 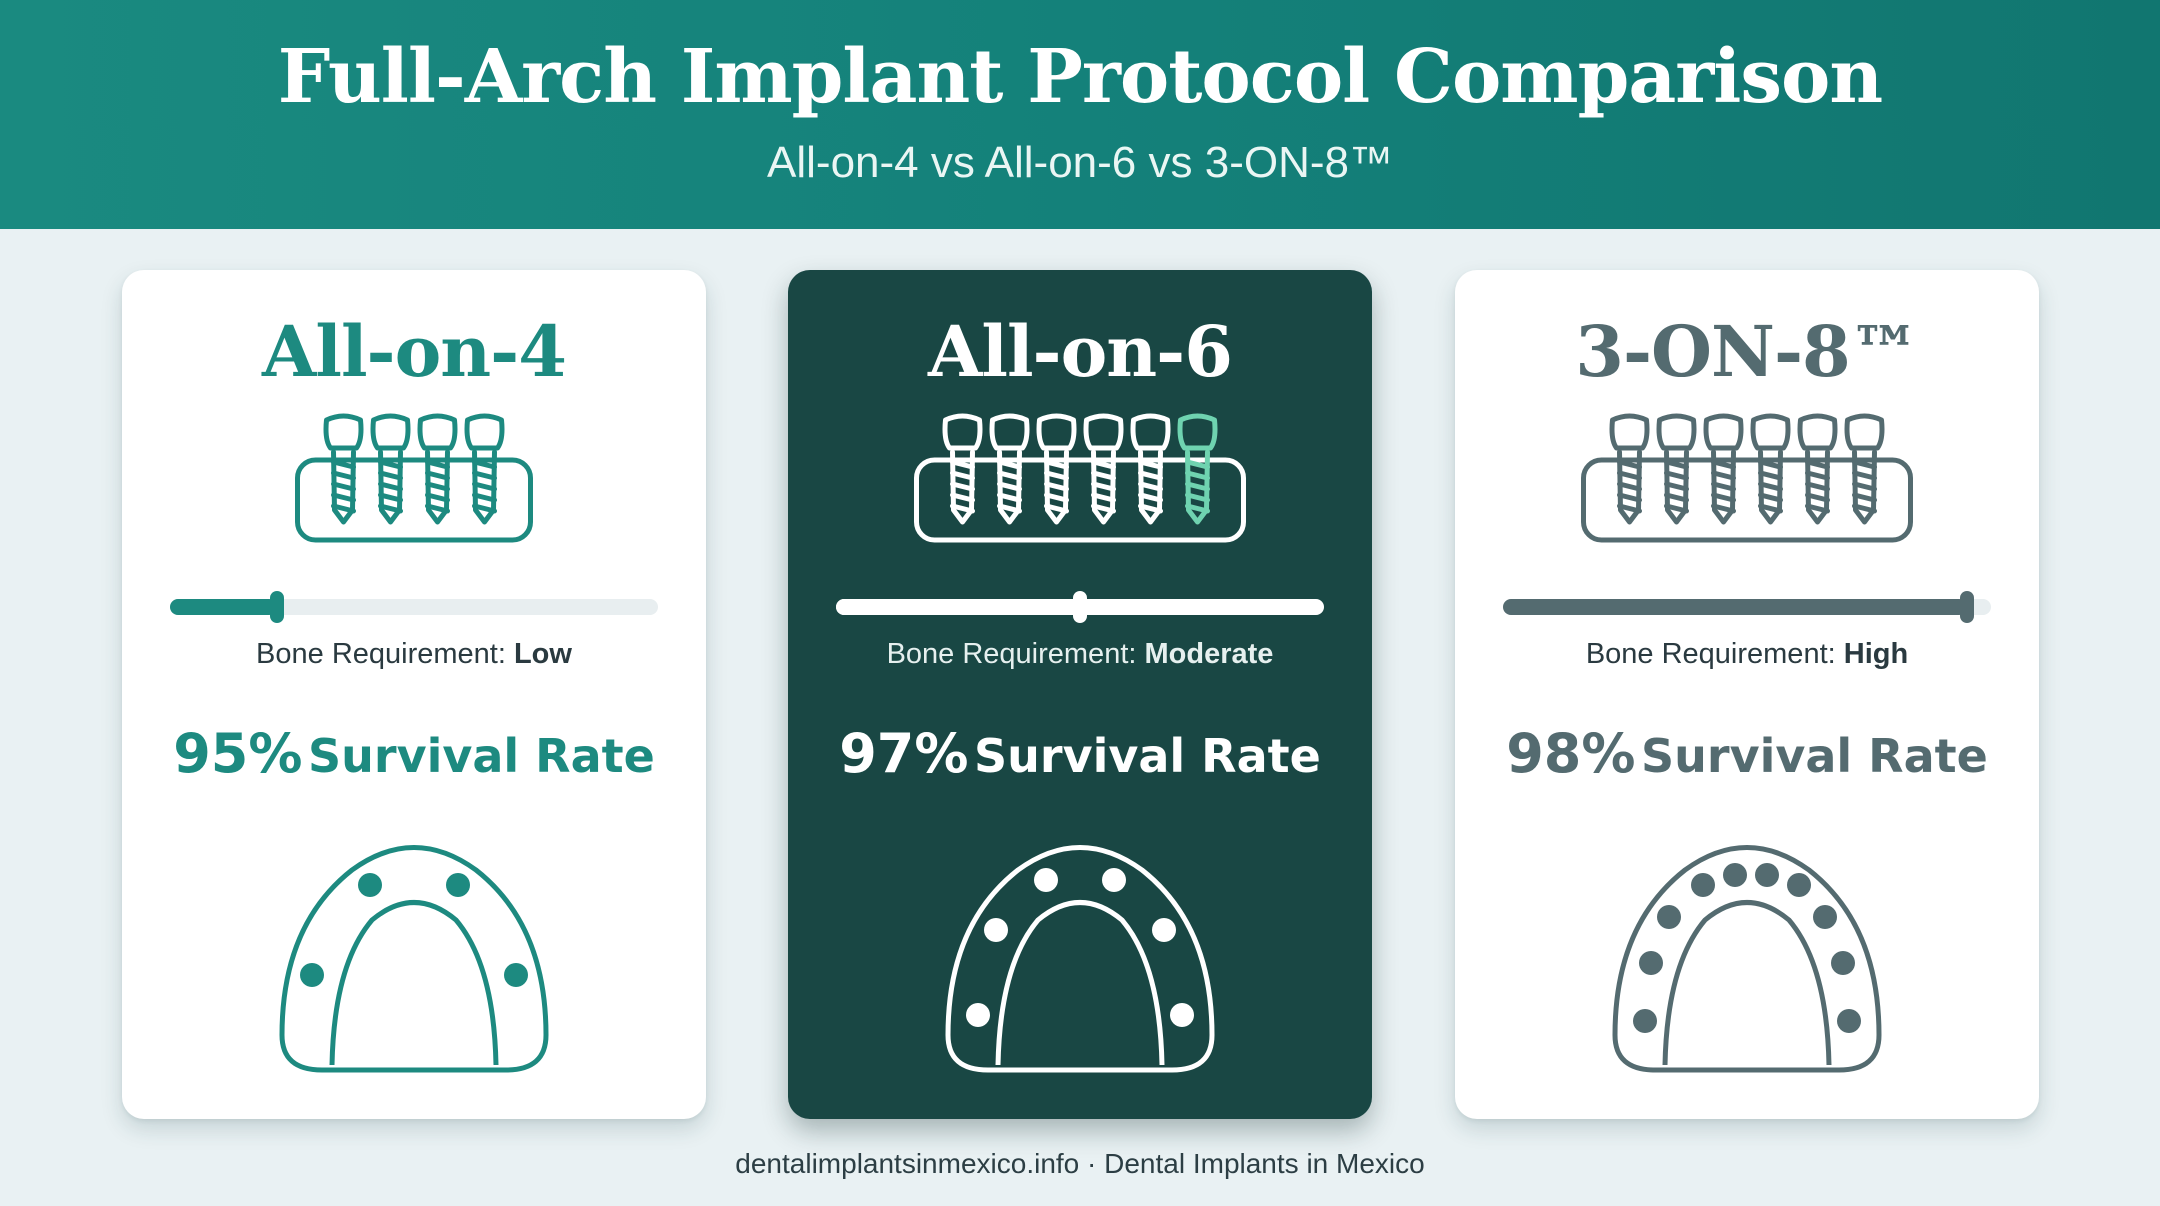 What do you see at coordinates (1876, 654) in the screenshot?
I see `bone-requirement-level: High` at bounding box center [1876, 654].